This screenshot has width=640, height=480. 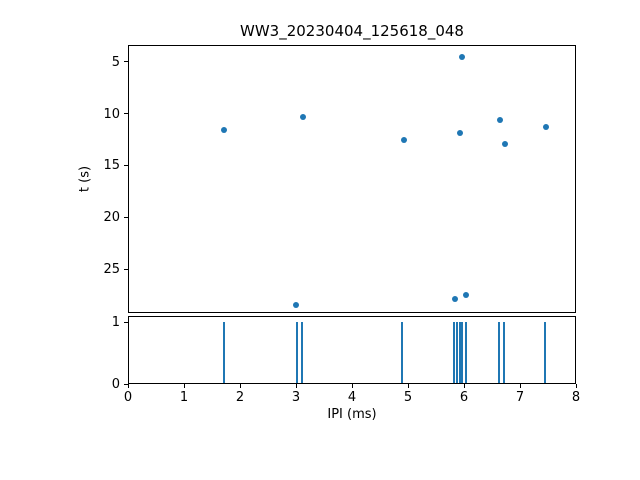 I want to click on chart-title: WW3_20230404_125618_048, so click(x=352, y=31).